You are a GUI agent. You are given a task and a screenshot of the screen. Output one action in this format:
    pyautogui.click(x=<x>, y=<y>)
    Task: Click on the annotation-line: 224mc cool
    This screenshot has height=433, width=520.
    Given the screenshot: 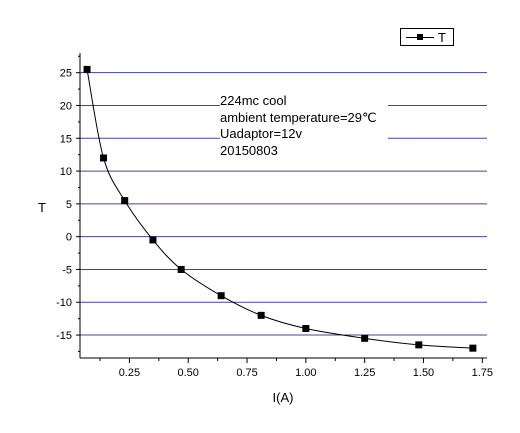 What is the action you would take?
    pyautogui.click(x=253, y=100)
    